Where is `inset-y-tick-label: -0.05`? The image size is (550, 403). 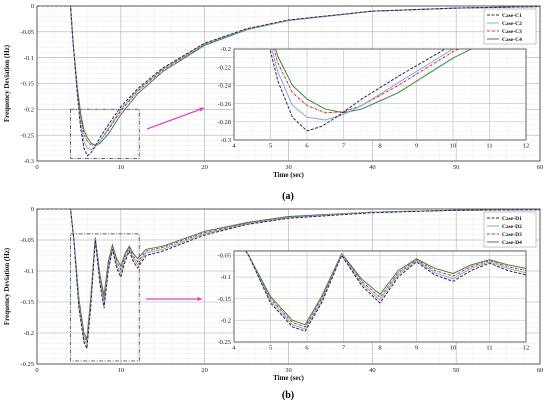 inset-y-tick-label: -0.05 is located at coordinates (224, 256).